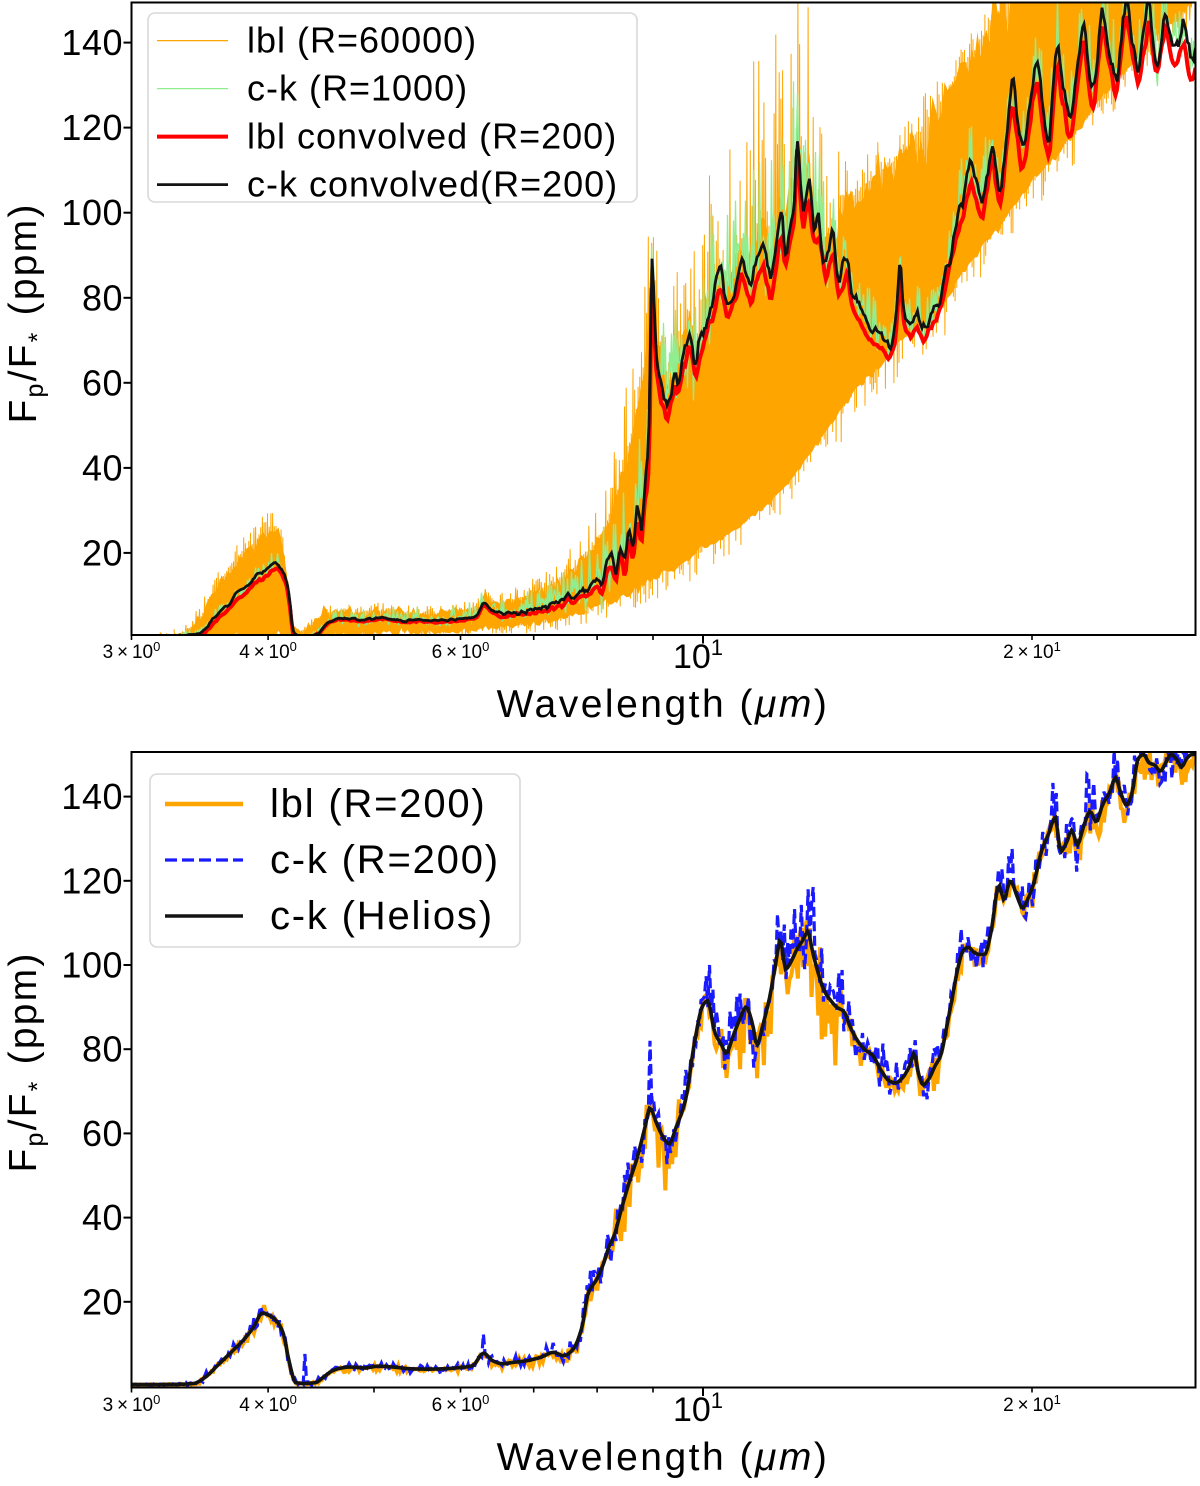 This screenshot has height=1486, width=1200. What do you see at coordinates (698, 1408) in the screenshot?
I see `svg-text: 101` at bounding box center [698, 1408].